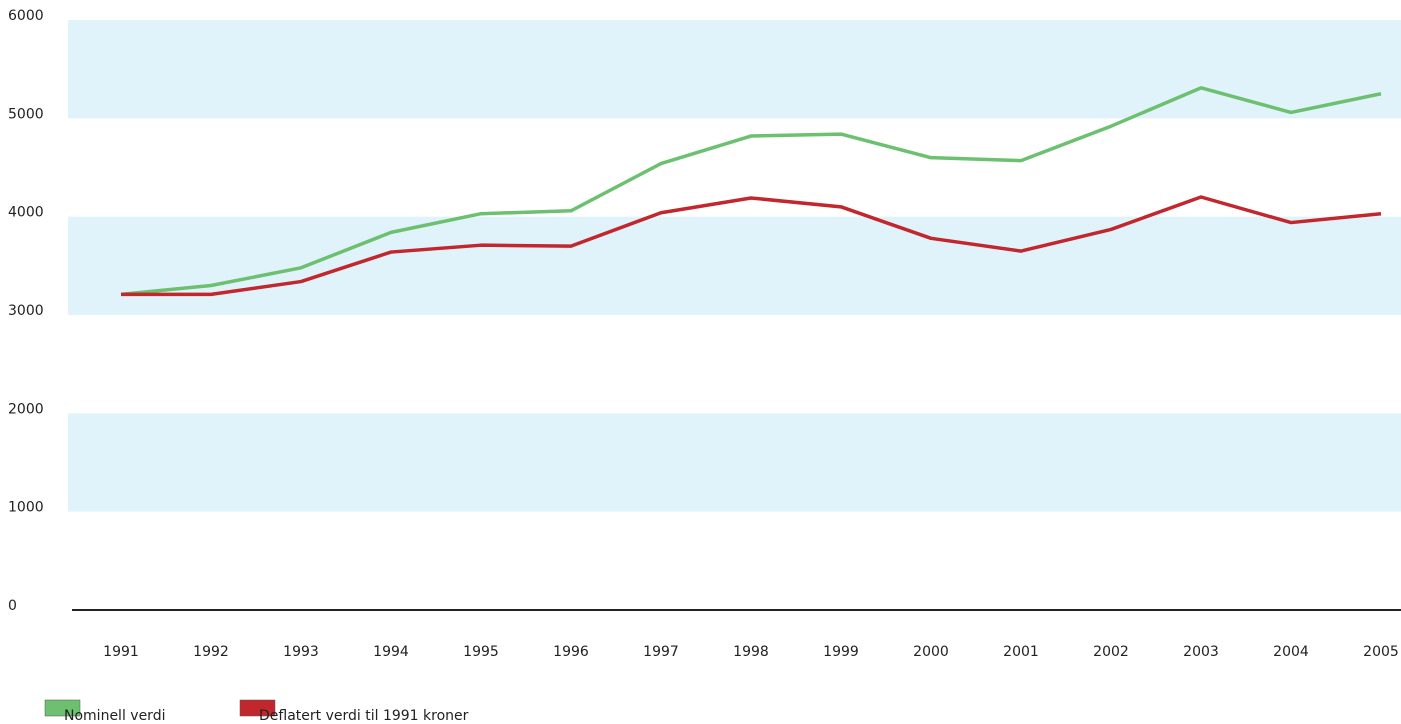 This screenshot has height=724, width=1401. Describe the element at coordinates (1381, 652) in the screenshot. I see `x-tick-label: 2005` at that location.